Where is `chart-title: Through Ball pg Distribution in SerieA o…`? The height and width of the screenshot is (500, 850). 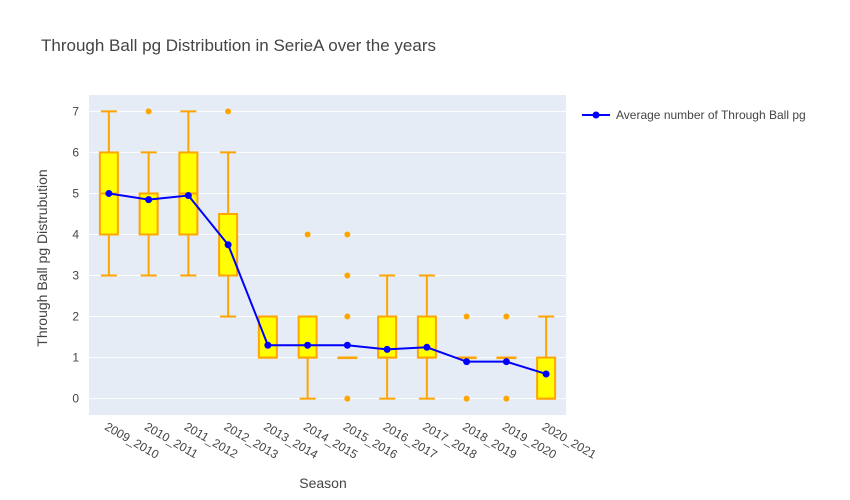 chart-title: Through Ball pg Distribution in SerieA o… is located at coordinates (238, 45).